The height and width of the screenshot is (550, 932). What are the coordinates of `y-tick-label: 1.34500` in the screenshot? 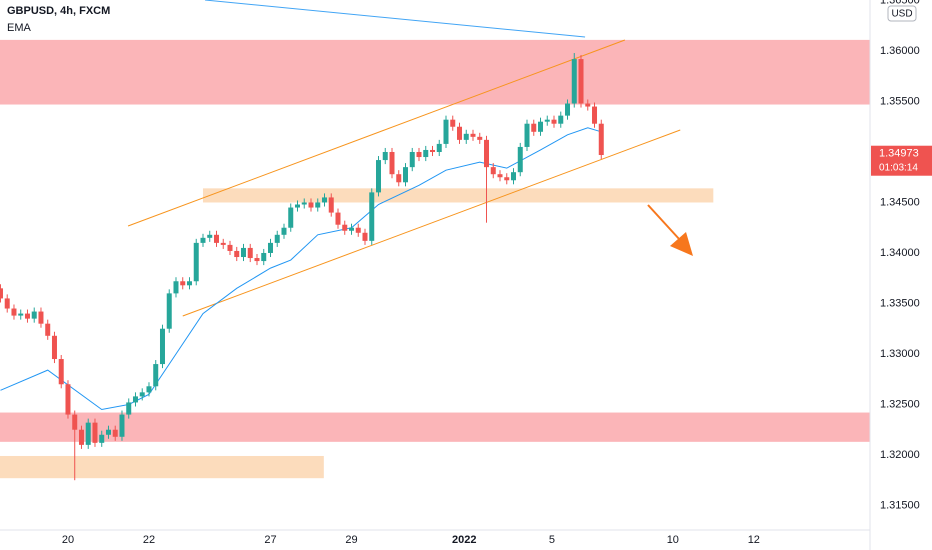 It's located at (900, 202).